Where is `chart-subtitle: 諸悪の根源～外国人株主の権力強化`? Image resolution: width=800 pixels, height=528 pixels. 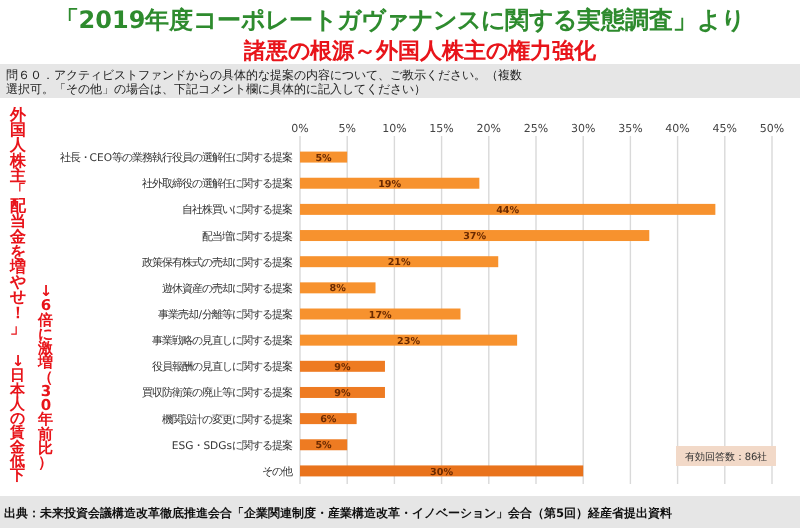
chart-subtitle: 諸悪の根源～外国人株主の権力強化 is located at coordinates (420, 51).